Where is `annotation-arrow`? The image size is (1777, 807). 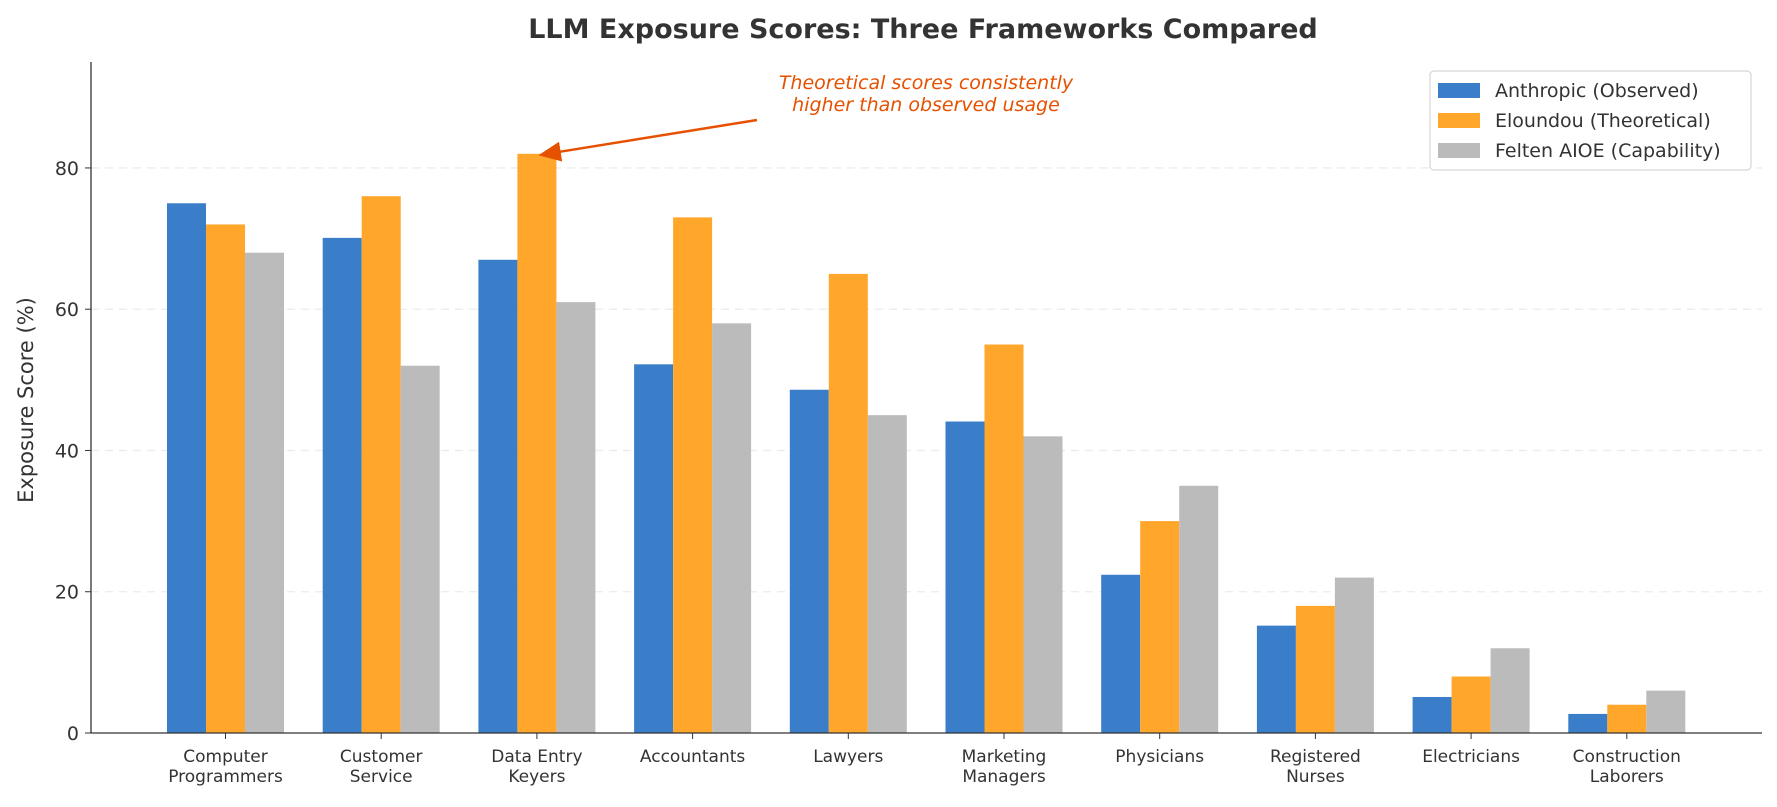 annotation-arrow is located at coordinates (648, 140).